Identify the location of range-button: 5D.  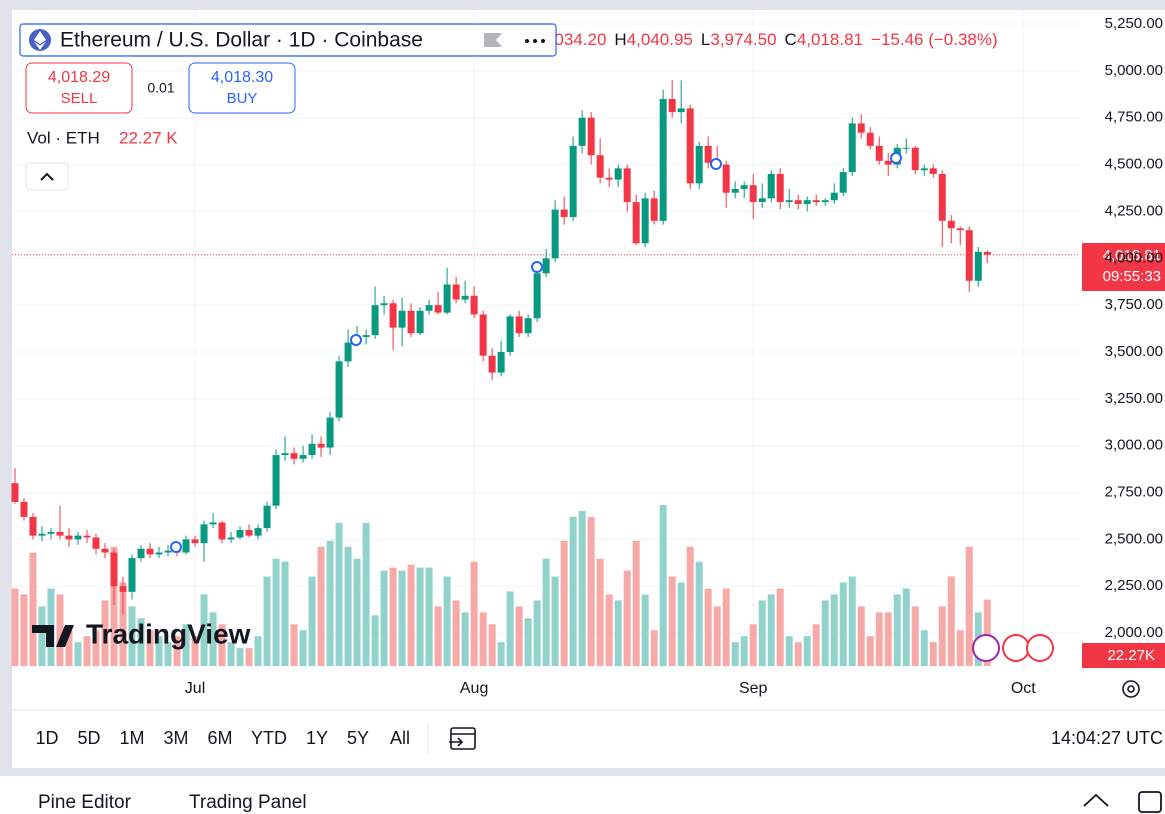
(88, 738).